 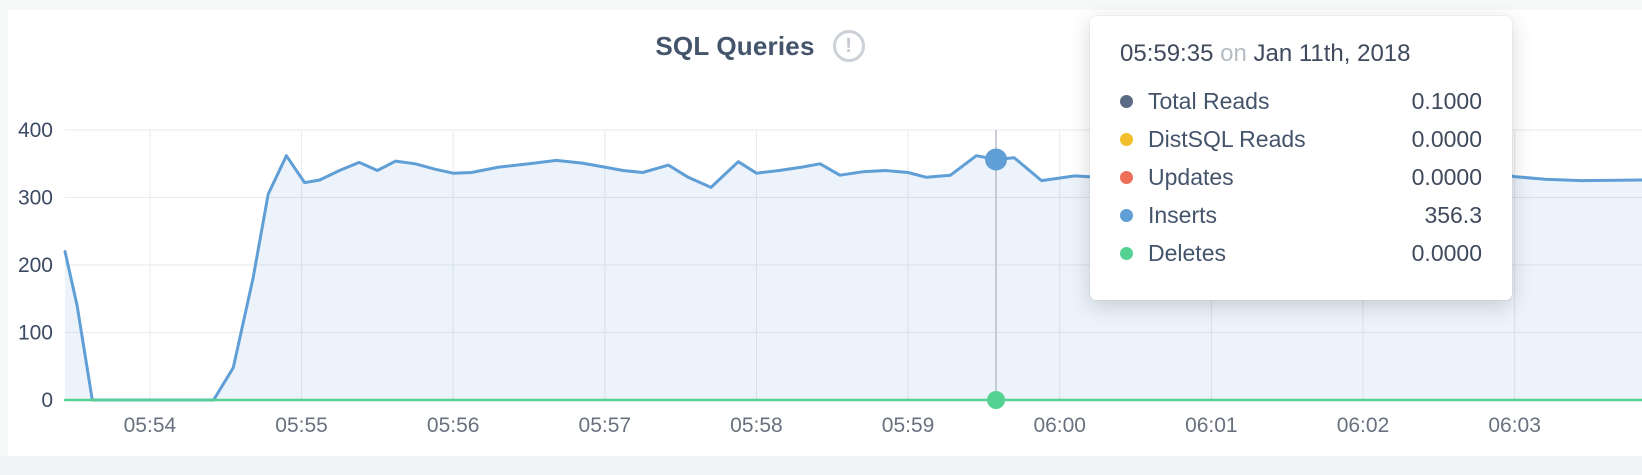 What do you see at coordinates (453, 425) in the screenshot?
I see `x-tick-label: 05:56` at bounding box center [453, 425].